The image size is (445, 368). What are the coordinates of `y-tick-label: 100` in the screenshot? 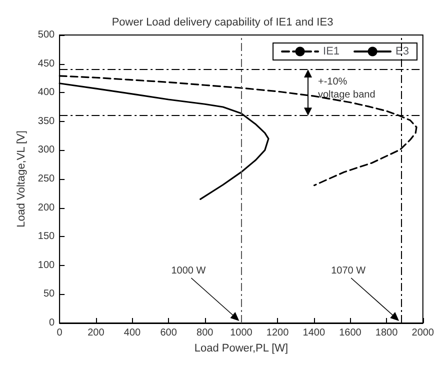 It's located at (47, 265).